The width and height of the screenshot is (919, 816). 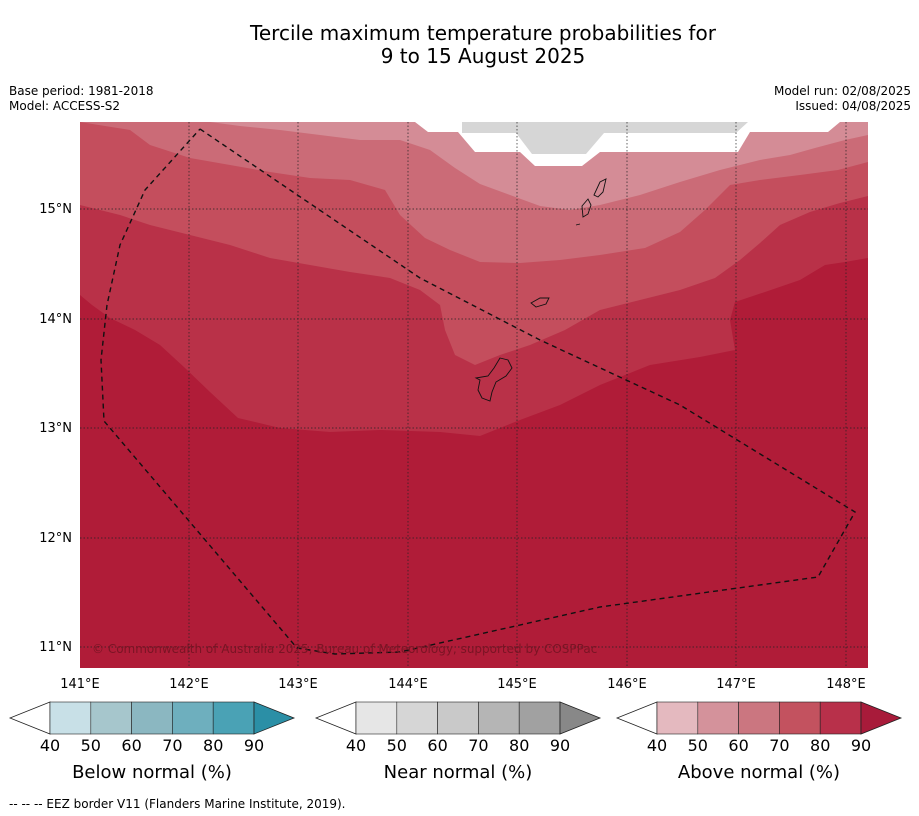 I want to click on lat-label: 14°N, so click(x=55, y=319).